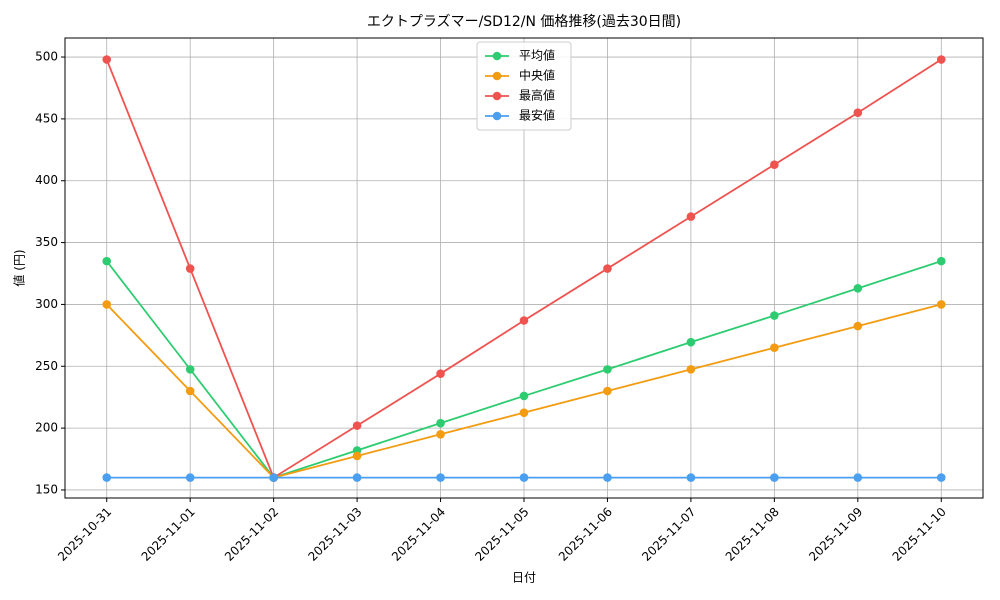  Describe the element at coordinates (537, 75) in the screenshot. I see `legend-label: 中央値` at that location.